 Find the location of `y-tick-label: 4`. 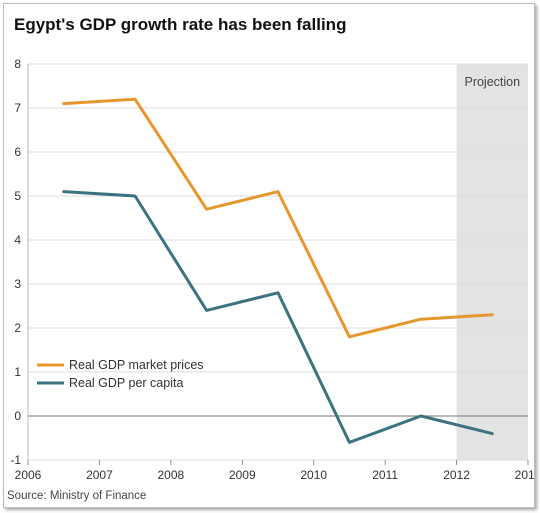

y-tick-label: 4 is located at coordinates (17, 240).